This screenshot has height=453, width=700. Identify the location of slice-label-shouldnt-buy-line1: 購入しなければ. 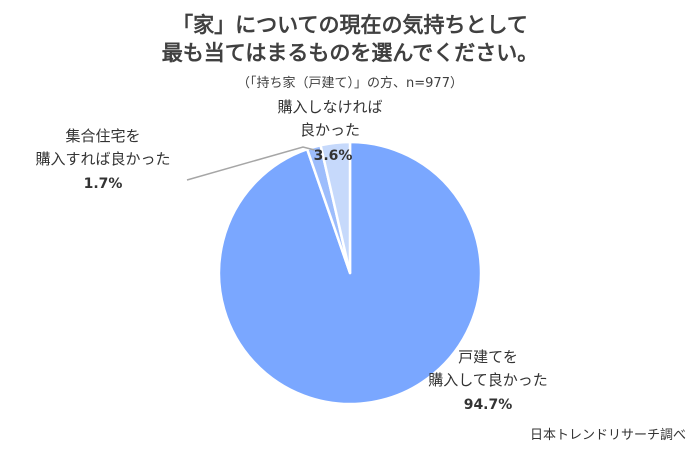
(329, 107).